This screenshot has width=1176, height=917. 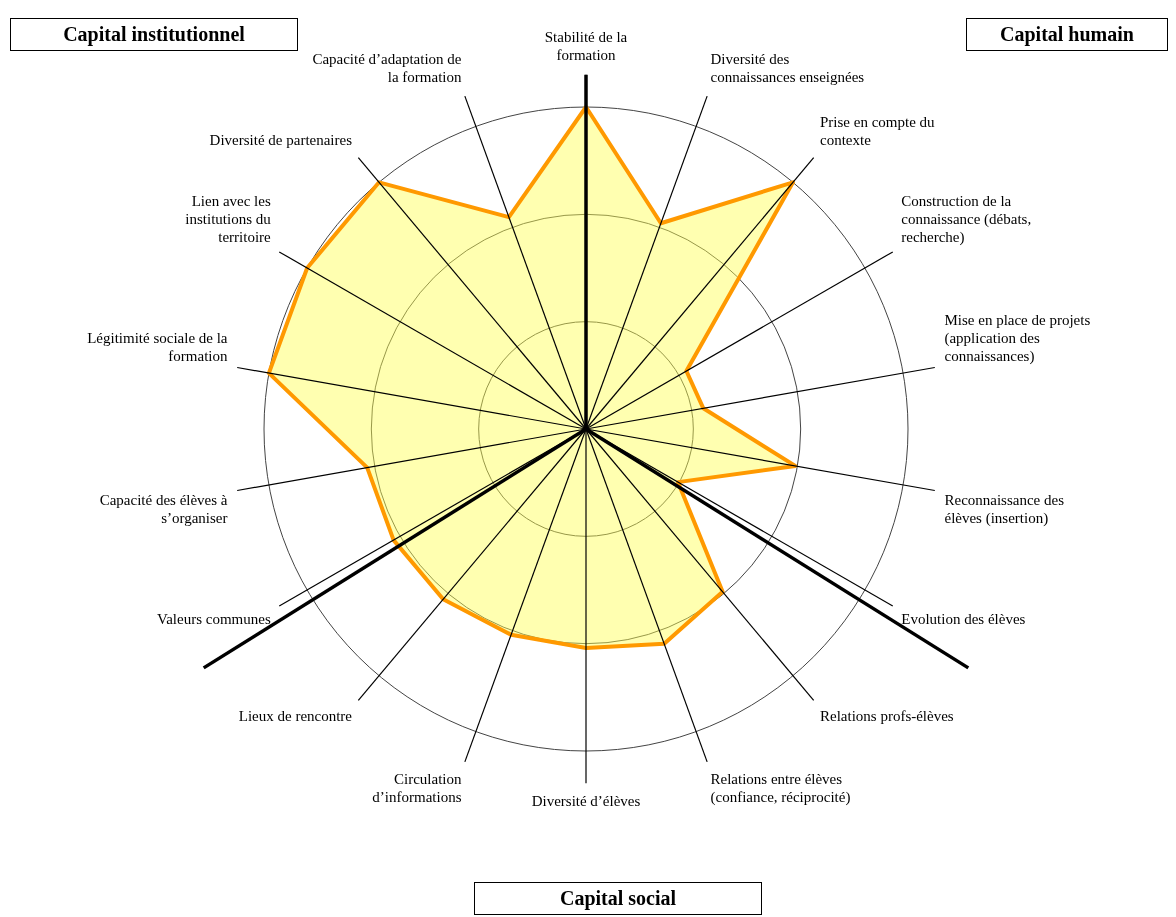 I want to click on spoke-label: Evolution des élèves, so click(x=963, y=618).